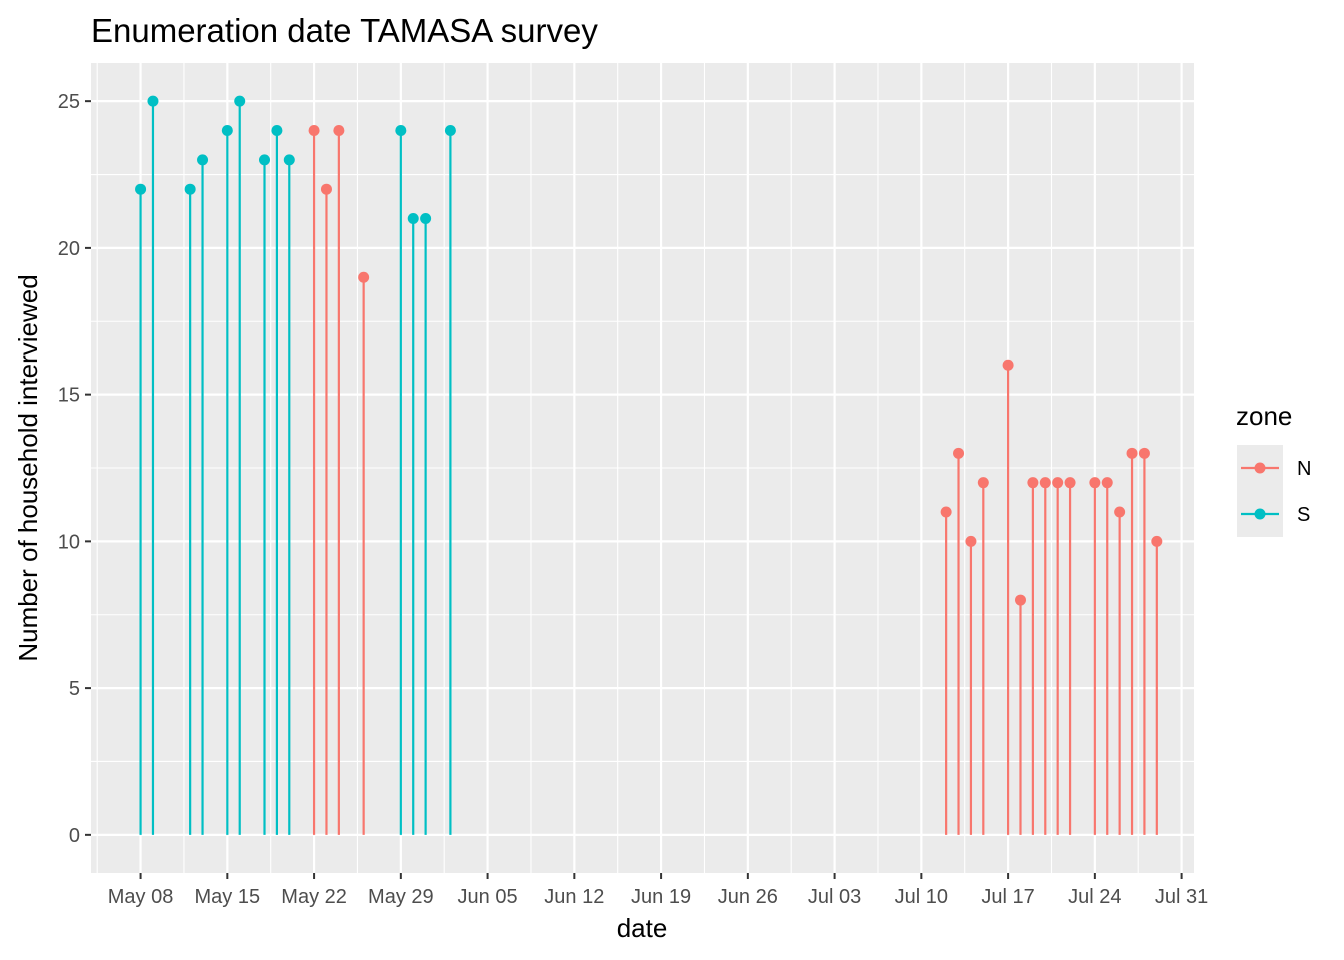 The width and height of the screenshot is (1344, 960). What do you see at coordinates (28, 467) in the screenshot?
I see `y-axis-title: Number of household interviewed` at bounding box center [28, 467].